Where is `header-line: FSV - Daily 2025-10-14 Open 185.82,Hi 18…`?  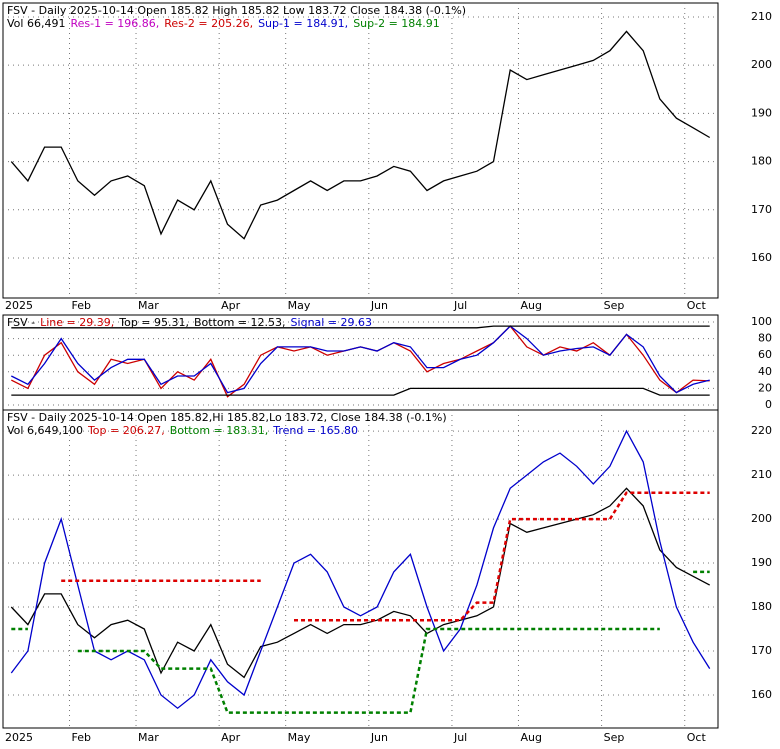 header-line: FSV - Daily 2025-10-14 Open 185.82,Hi 18… is located at coordinates (227, 417).